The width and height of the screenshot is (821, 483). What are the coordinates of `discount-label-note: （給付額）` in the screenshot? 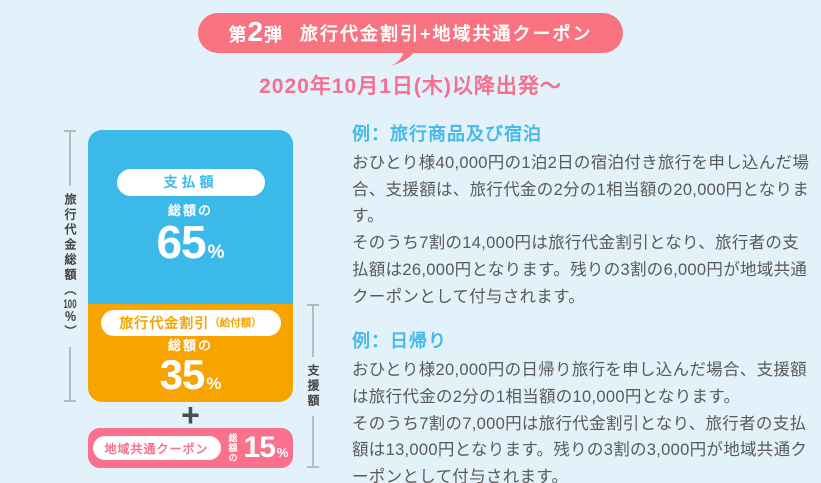 It's located at (235, 323).